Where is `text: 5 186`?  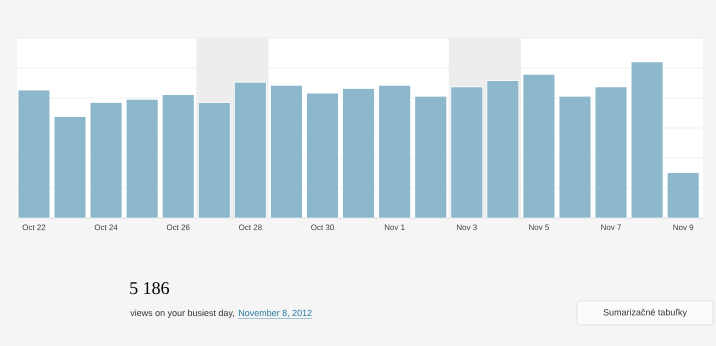
text: 5 186 is located at coordinates (150, 288).